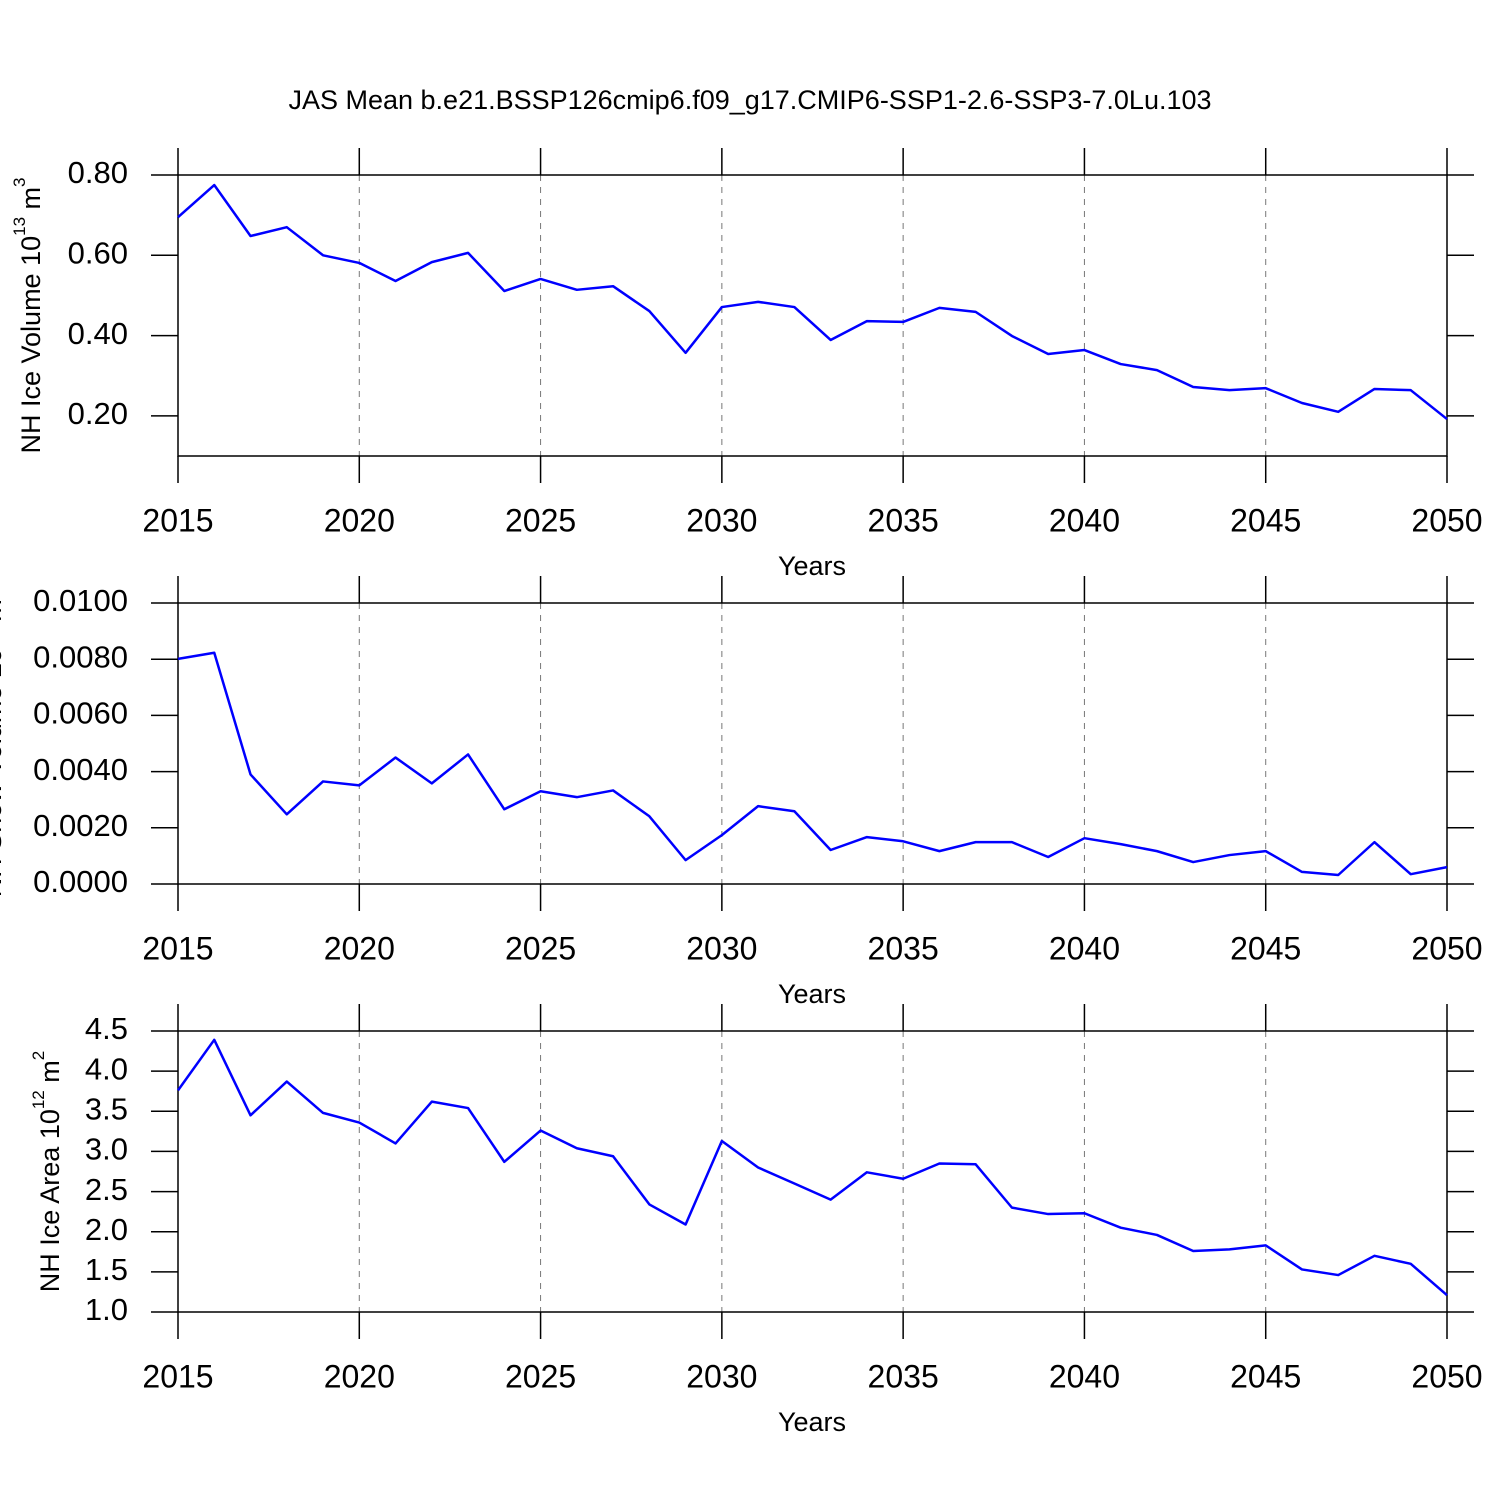 The image size is (1500, 1500). I want to click on y-tick-label: 0.40, so click(98, 333).